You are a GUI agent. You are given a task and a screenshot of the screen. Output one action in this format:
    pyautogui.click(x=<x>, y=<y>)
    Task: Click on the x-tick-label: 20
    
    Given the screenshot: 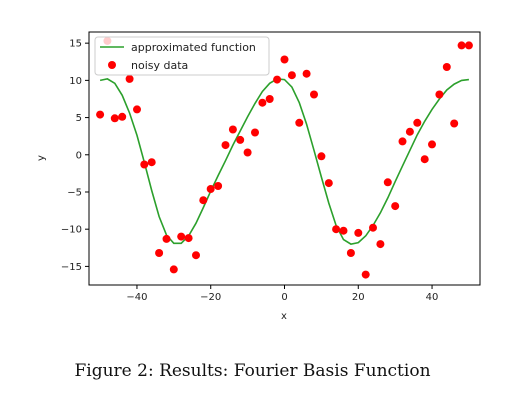 What is the action you would take?
    pyautogui.click(x=358, y=297)
    